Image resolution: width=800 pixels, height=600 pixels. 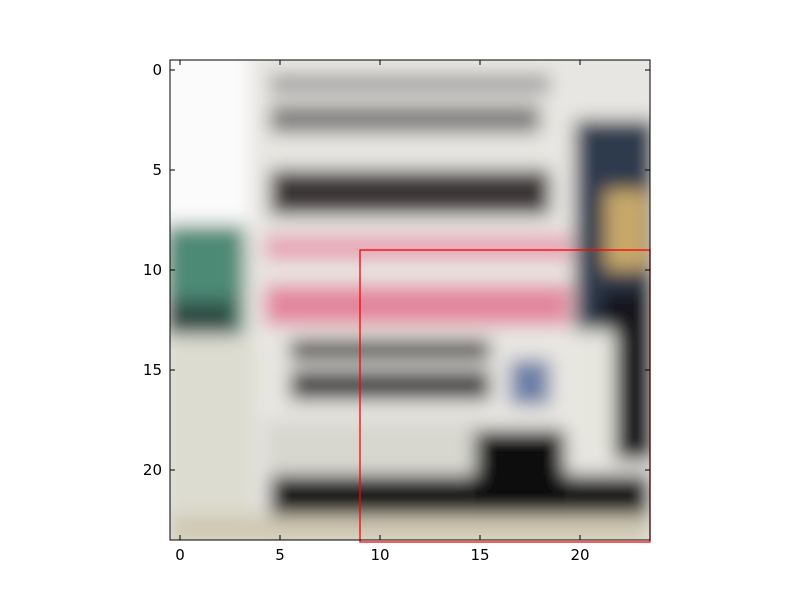 What do you see at coordinates (152, 370) in the screenshot?
I see `y-tick-label: 15` at bounding box center [152, 370].